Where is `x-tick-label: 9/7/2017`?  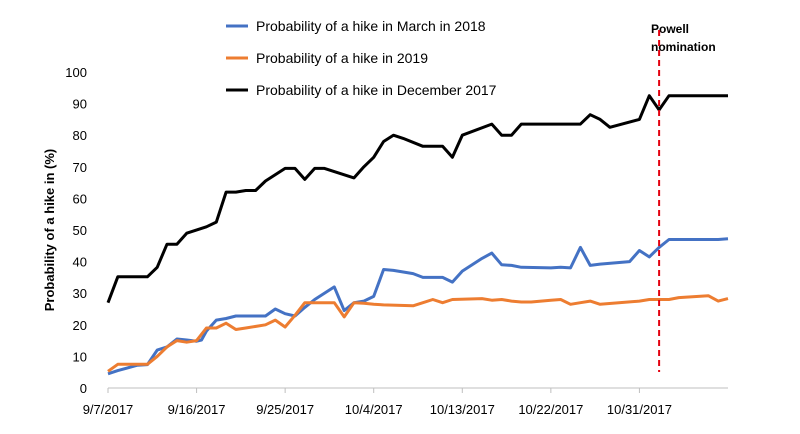 x-tick-label: 9/7/2017 is located at coordinates (108, 409).